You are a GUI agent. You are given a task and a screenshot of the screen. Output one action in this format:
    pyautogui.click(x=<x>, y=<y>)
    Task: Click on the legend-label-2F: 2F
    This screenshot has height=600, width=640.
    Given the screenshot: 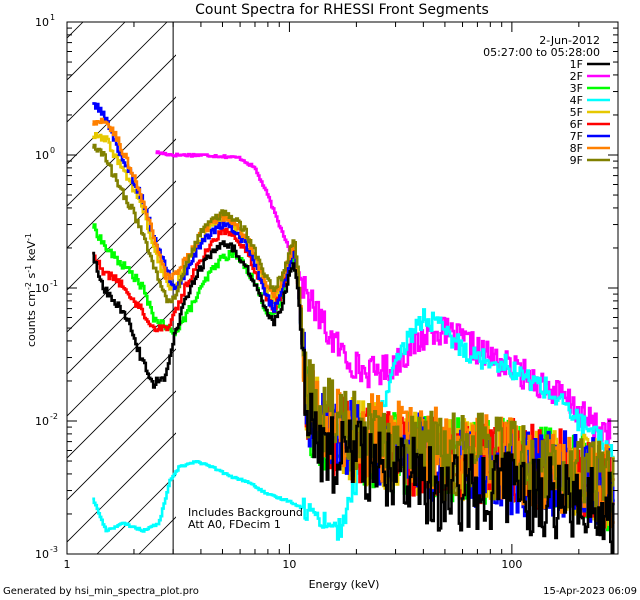 What is the action you would take?
    pyautogui.click(x=576, y=76)
    